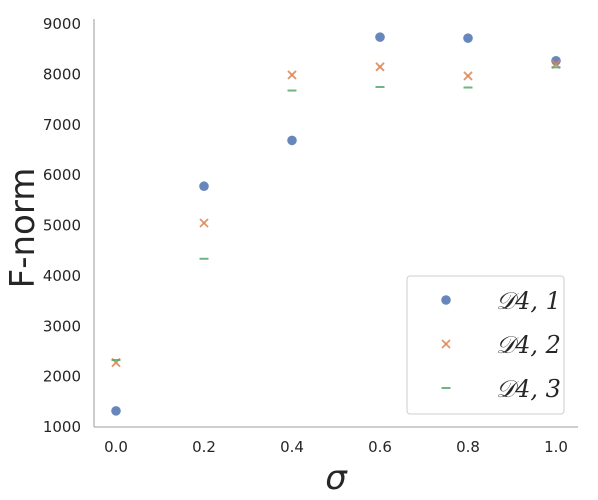  Describe the element at coordinates (62, 24) in the screenshot. I see `y-tick-label: 9000` at that location.